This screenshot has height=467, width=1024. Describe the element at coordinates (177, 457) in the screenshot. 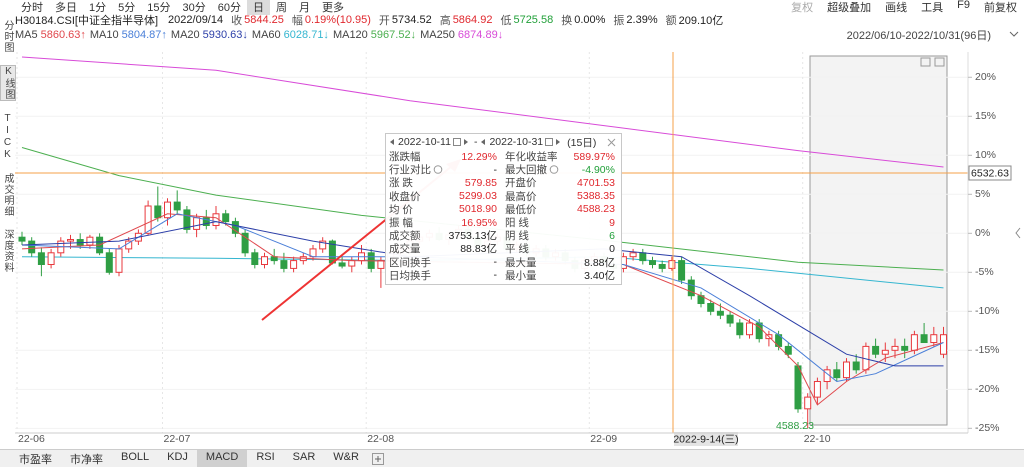

I see `indicator-tab: KDJ` at that location.